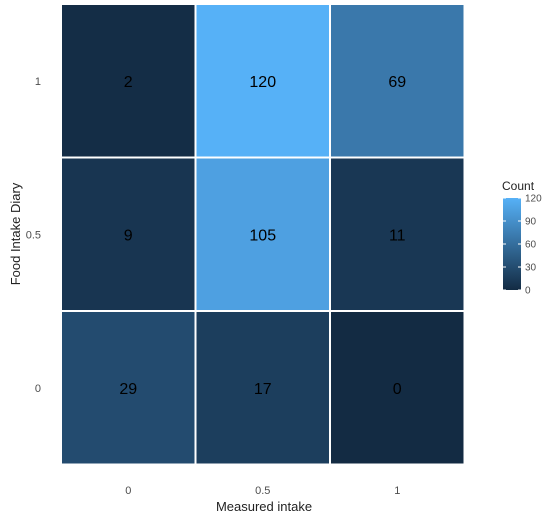 The image size is (550, 518). I want to click on cell-value-label: 29, so click(128, 389).